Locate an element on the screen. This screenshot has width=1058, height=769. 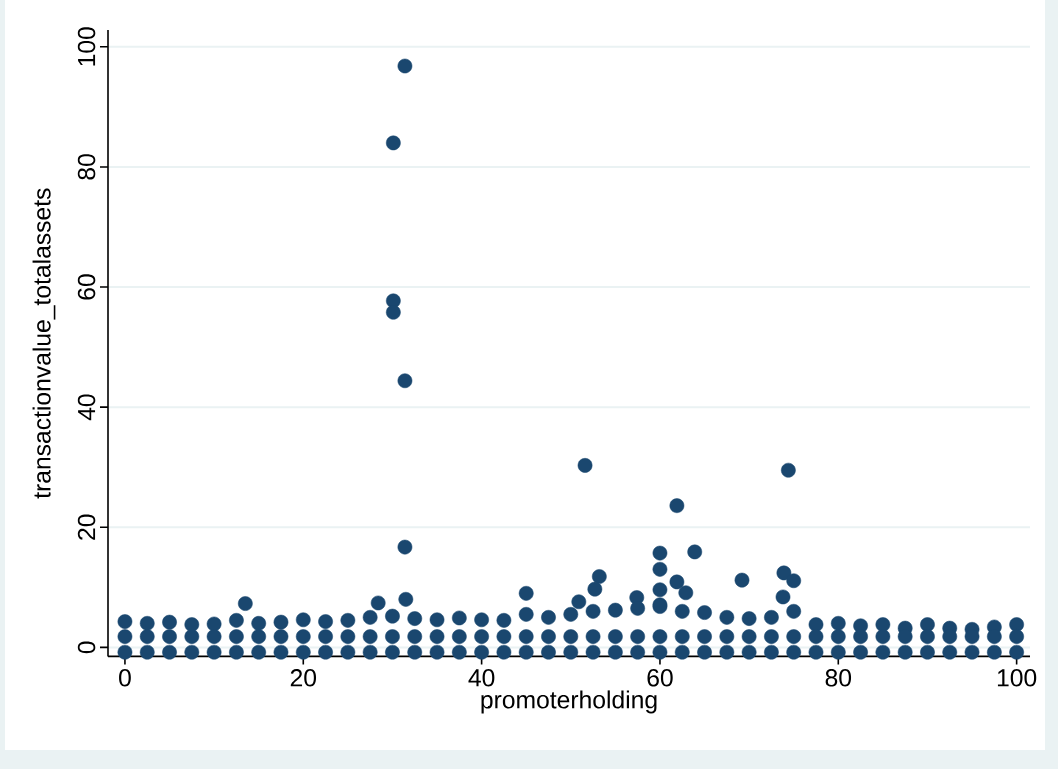
x-tick-label: 100 is located at coordinates (1017, 678).